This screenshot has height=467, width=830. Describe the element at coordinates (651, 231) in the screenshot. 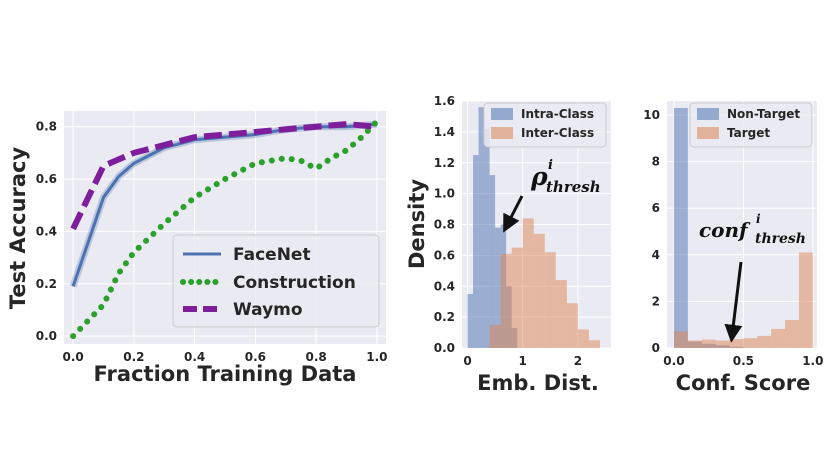

I see `y-ticks: 0 2 4 6 8 10` at that location.